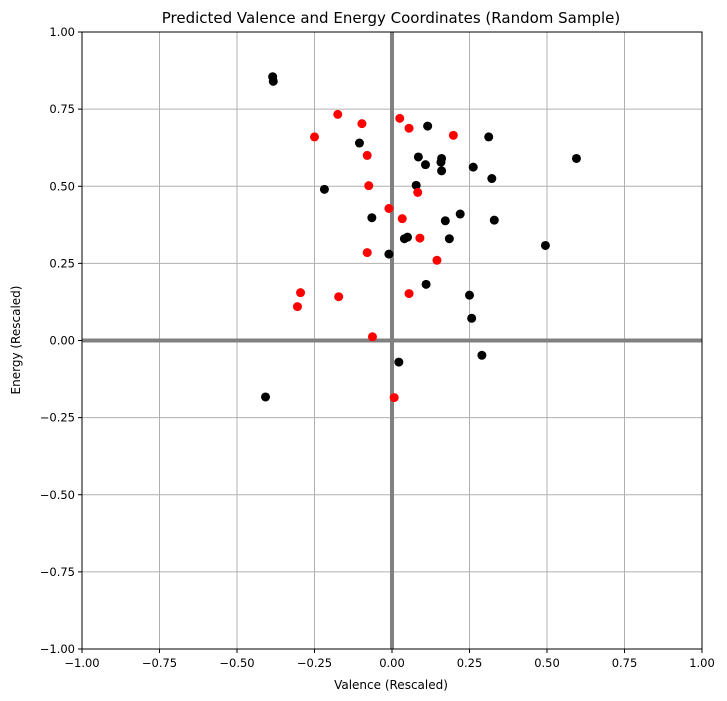 Image resolution: width=727 pixels, height=701 pixels. Describe the element at coordinates (16, 340) in the screenshot. I see `y-axis-label: Energy (Rescaled)` at that location.